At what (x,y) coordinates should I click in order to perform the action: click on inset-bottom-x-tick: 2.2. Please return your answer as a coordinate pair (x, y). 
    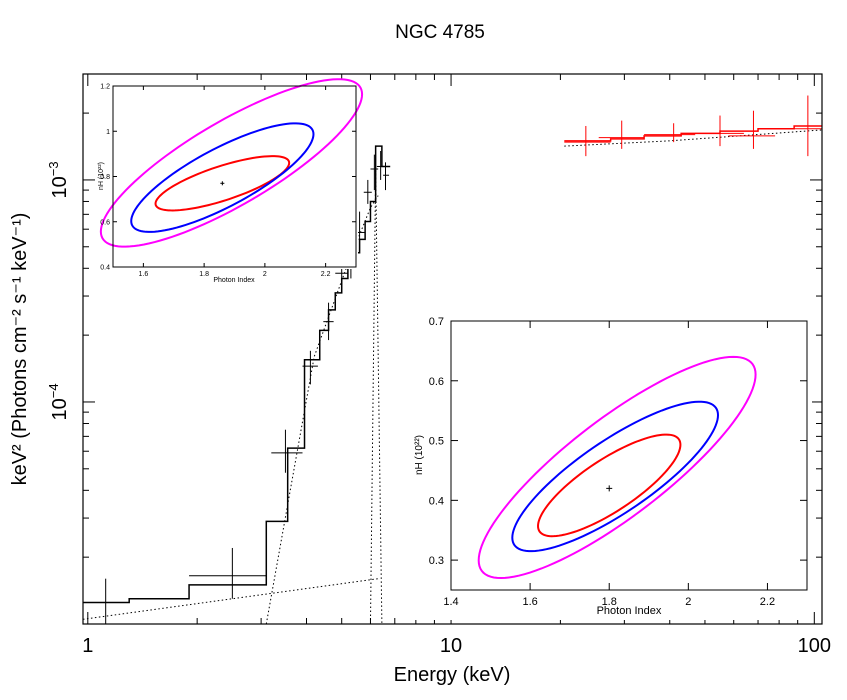
    Looking at the image, I should click on (767, 602).